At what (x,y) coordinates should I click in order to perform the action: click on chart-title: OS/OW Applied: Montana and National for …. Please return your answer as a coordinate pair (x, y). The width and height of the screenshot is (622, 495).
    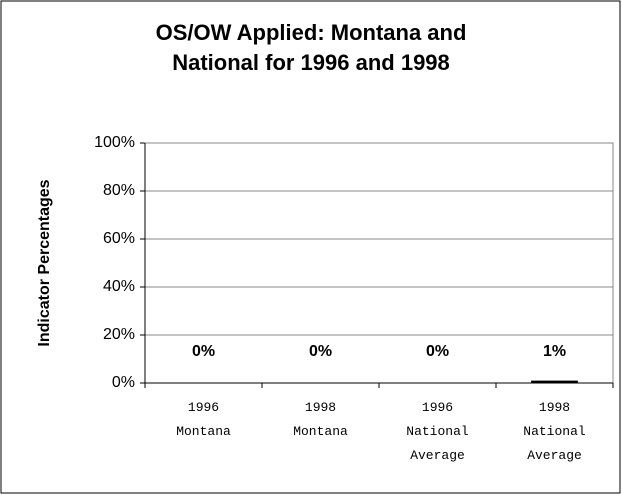
    Looking at the image, I should click on (311, 47).